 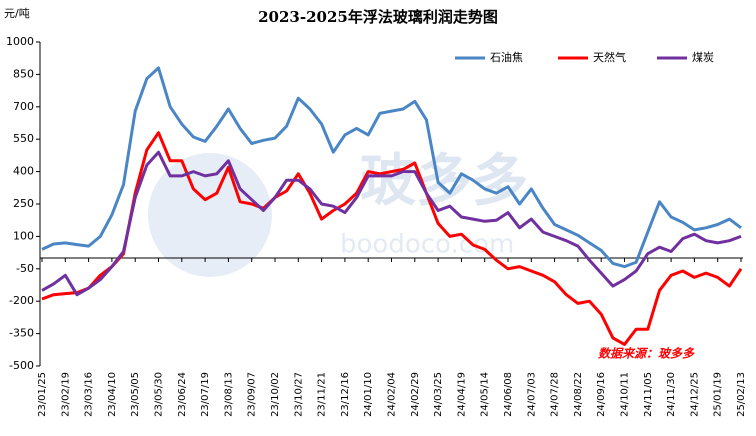 What do you see at coordinates (23, 203) in the screenshot?
I see `y-tick-label: 250` at bounding box center [23, 203].